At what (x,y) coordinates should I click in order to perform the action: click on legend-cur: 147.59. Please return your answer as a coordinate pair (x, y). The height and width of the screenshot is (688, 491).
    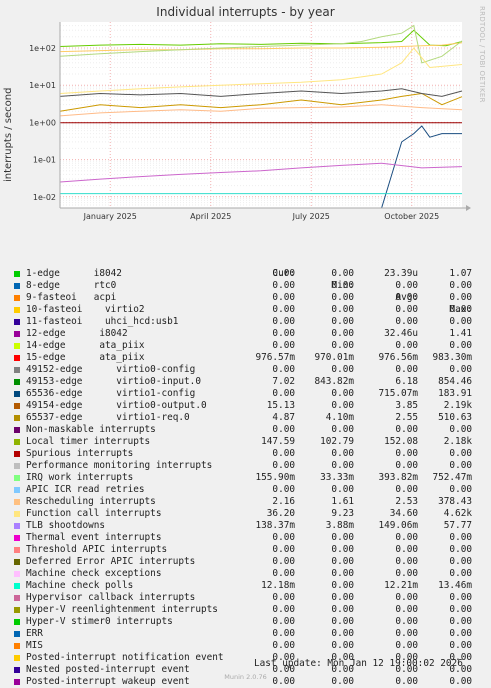
    Looking at the image, I should click on (278, 441).